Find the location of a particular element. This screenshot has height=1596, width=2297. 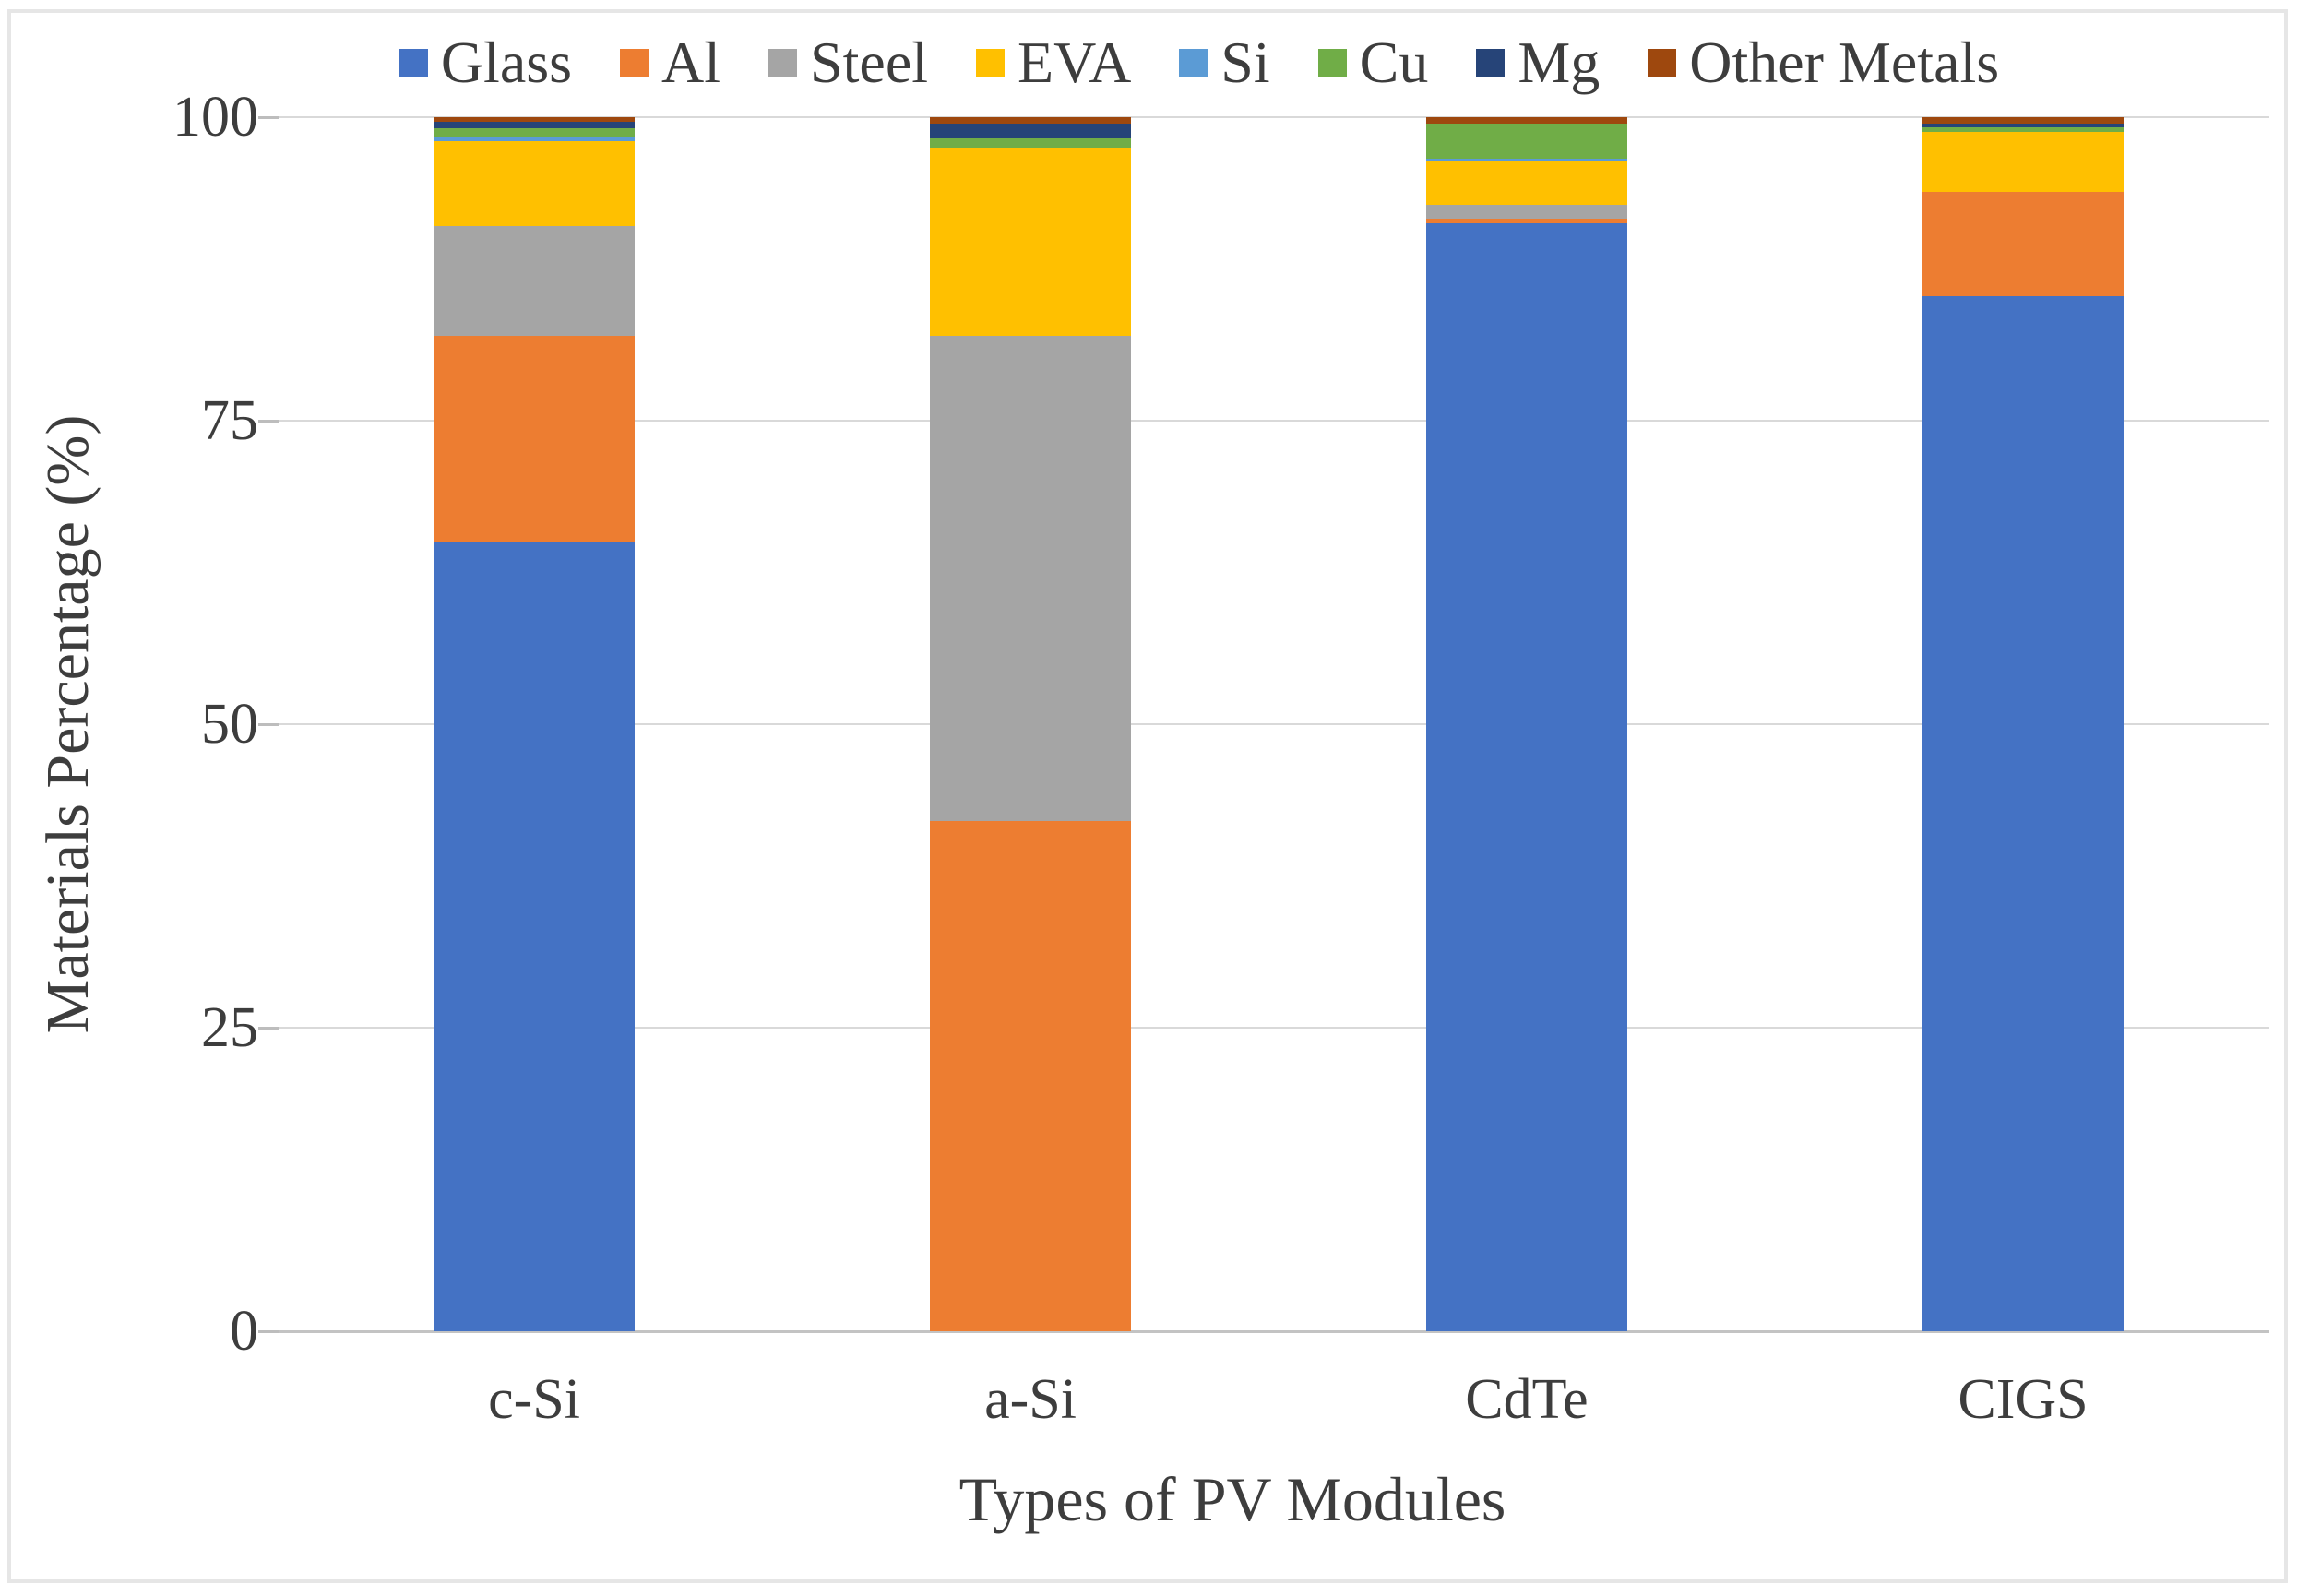

legend-item-glass: Glass is located at coordinates (485, 62).